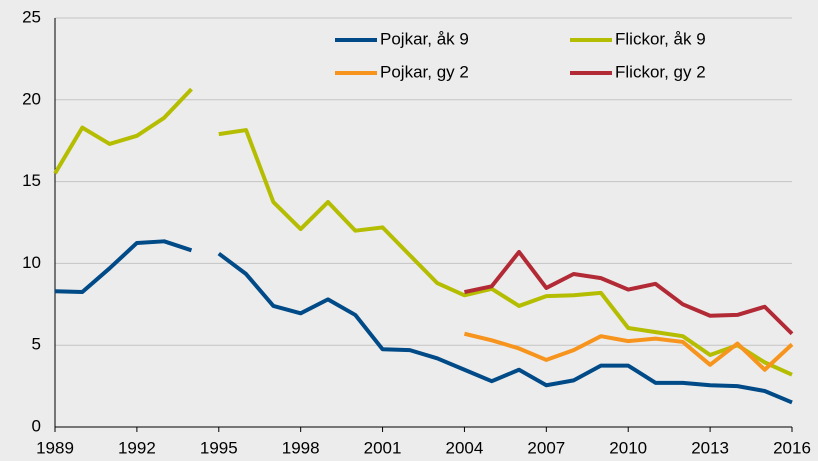  Describe the element at coordinates (301, 447) in the screenshot. I see `x-tick-label: 1998` at that location.